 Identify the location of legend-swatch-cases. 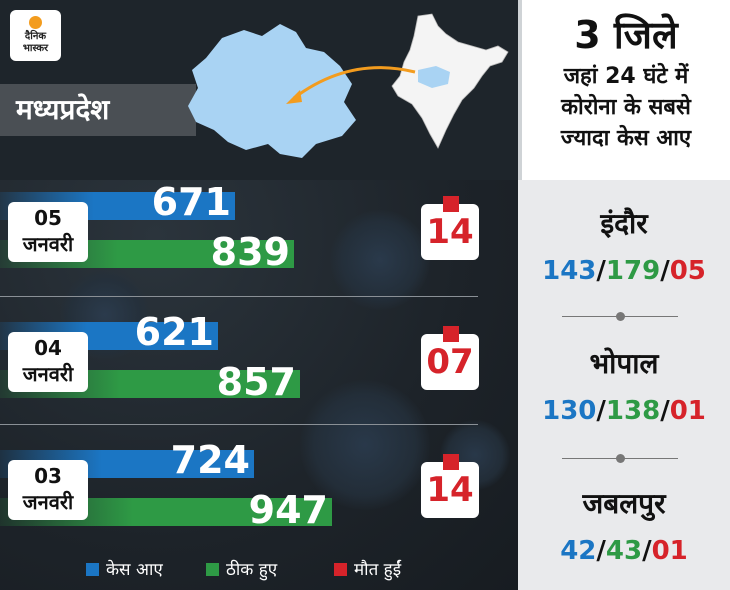
(92, 569).